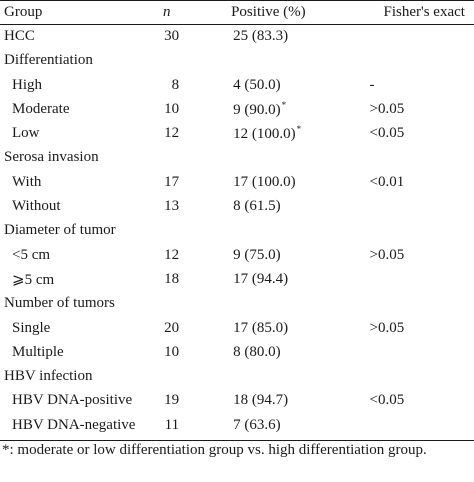 This screenshot has width=474, height=482. I want to click on row-positive: 8 (61.5), so click(267, 206).